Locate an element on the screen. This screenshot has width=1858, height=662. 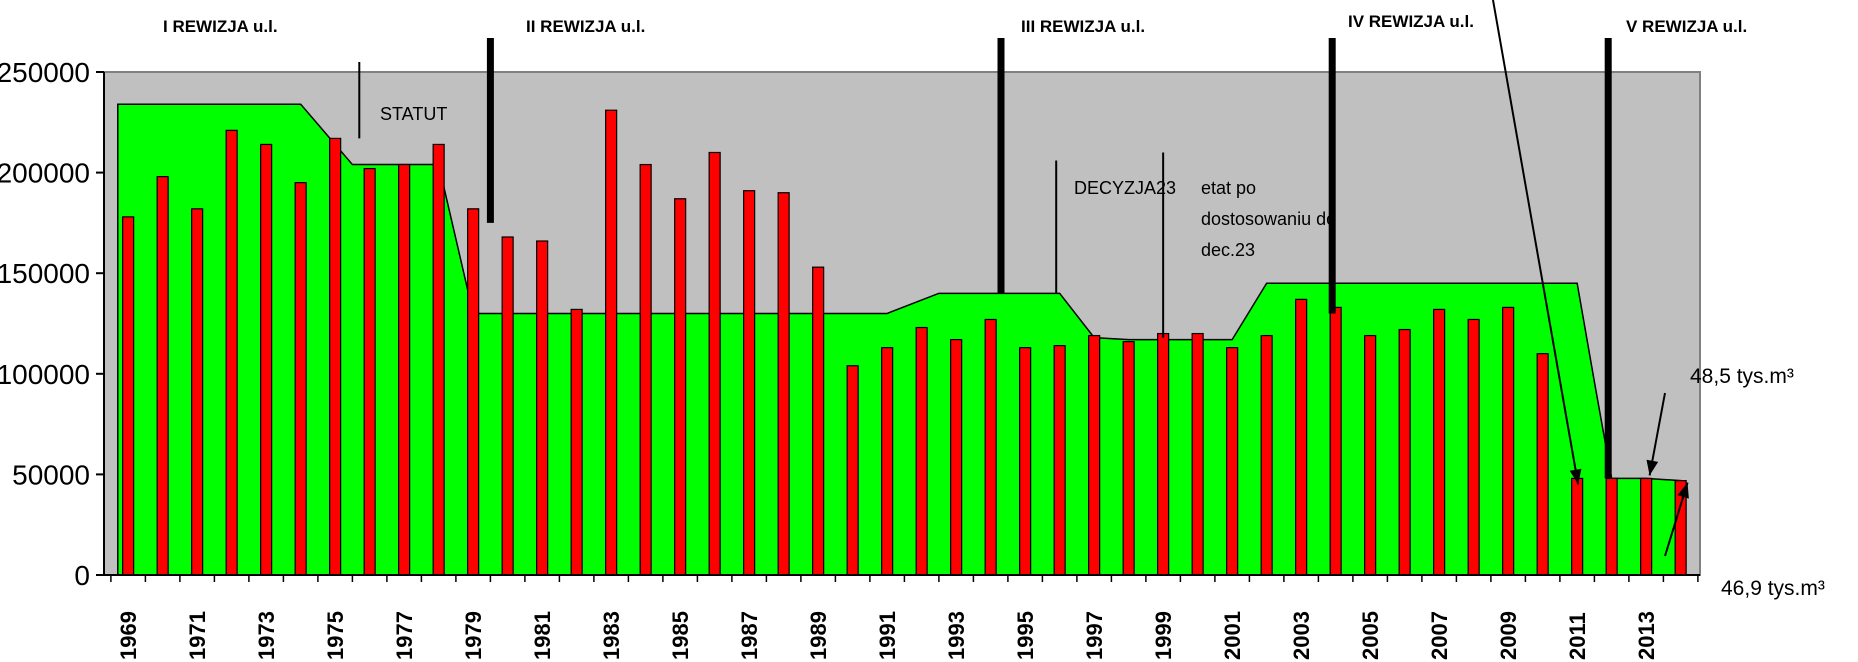
volume-46-9-arrow-head is located at coordinates (1683, 490).